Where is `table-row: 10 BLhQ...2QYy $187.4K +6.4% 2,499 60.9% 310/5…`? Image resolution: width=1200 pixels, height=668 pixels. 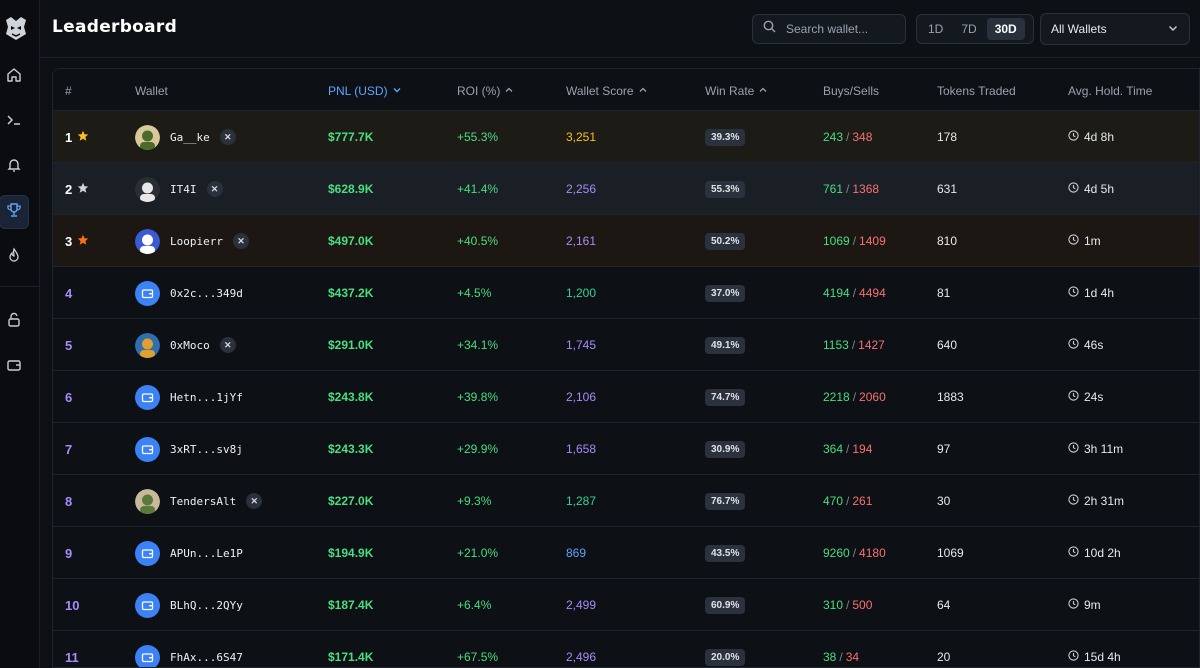
table-row: 10 BLhQ...2QYy $187.4K +6.4% 2,499 60.9% 310/5… is located at coordinates (626, 605).